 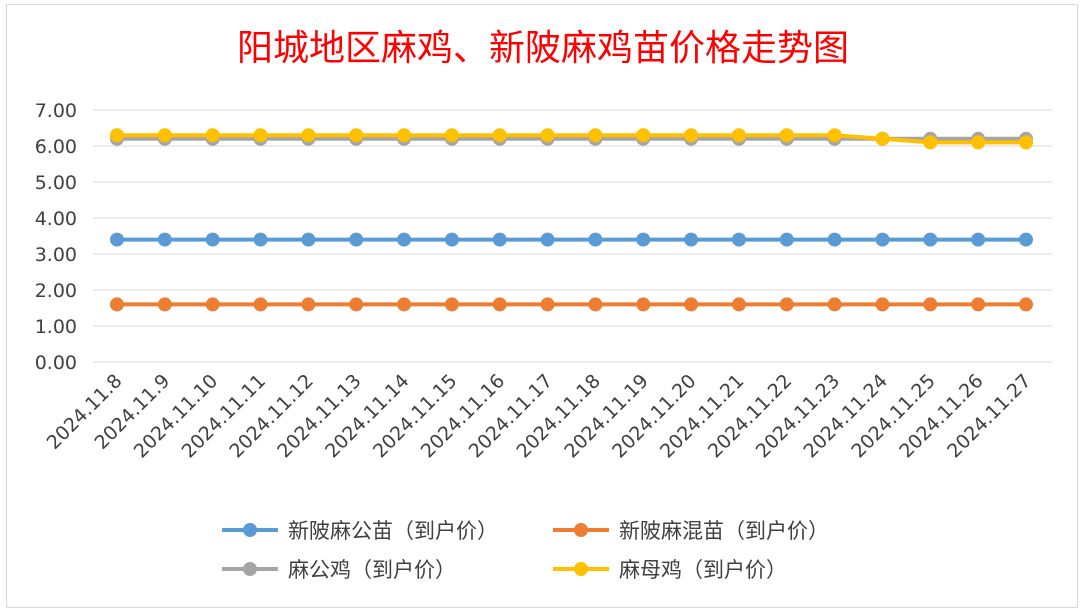 What do you see at coordinates (372, 570) in the screenshot?
I see `legend-label: 麻公鸡（到户价）` at bounding box center [372, 570].